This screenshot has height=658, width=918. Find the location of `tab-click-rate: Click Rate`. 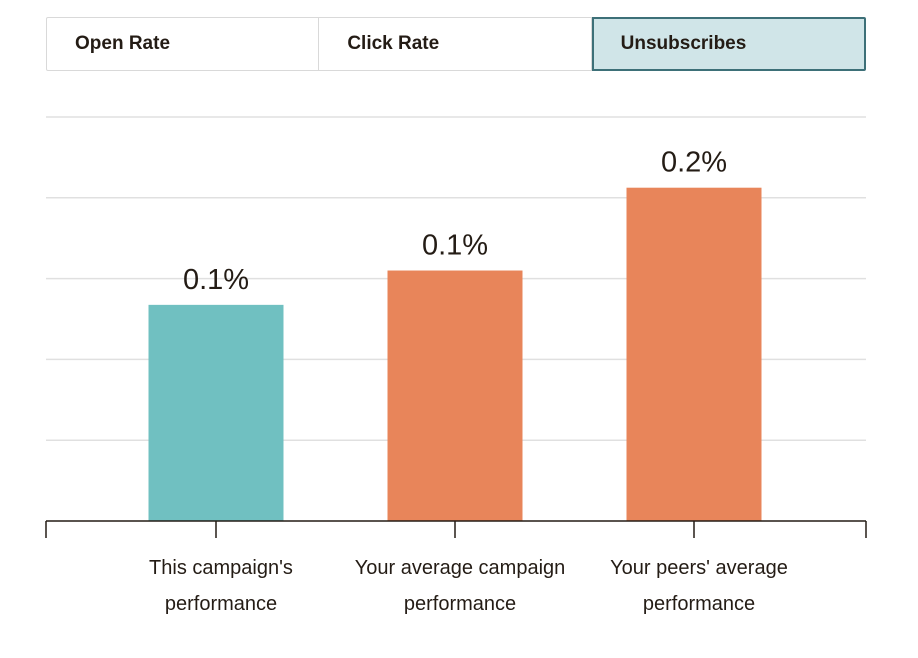

tab-click-rate: Click Rate is located at coordinates (455, 44).